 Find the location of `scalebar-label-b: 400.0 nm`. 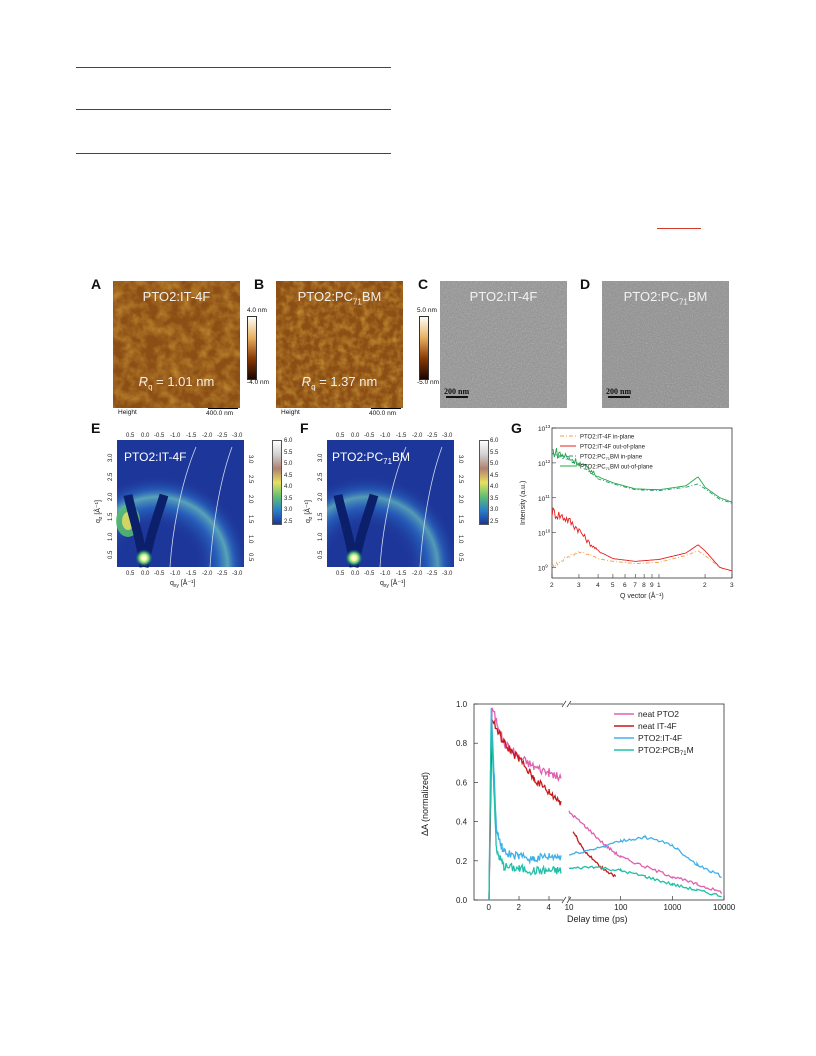

scalebar-label-b: 400.0 nm is located at coordinates (383, 413).